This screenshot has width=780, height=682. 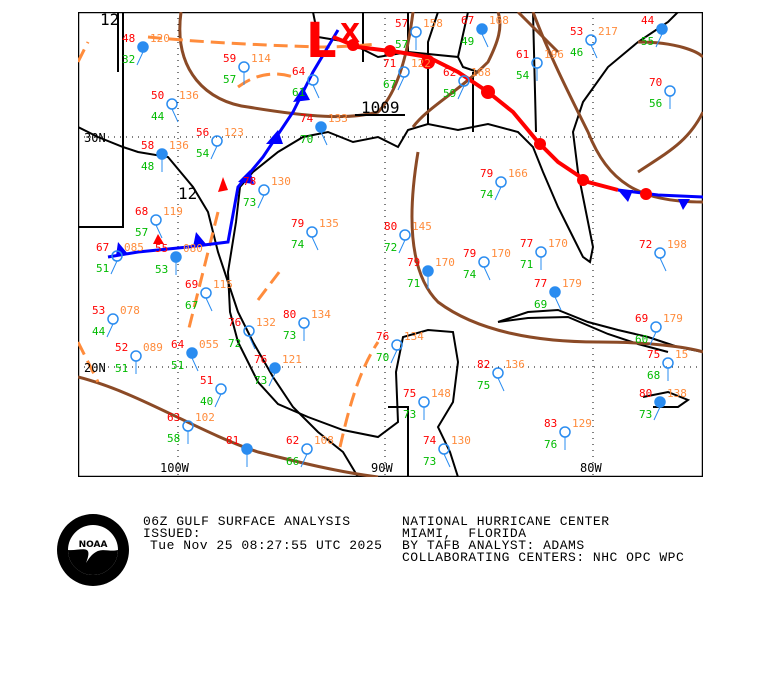 What do you see at coordinates (467, 41) in the screenshot?
I see `station-dewpoint: 49` at bounding box center [467, 41].